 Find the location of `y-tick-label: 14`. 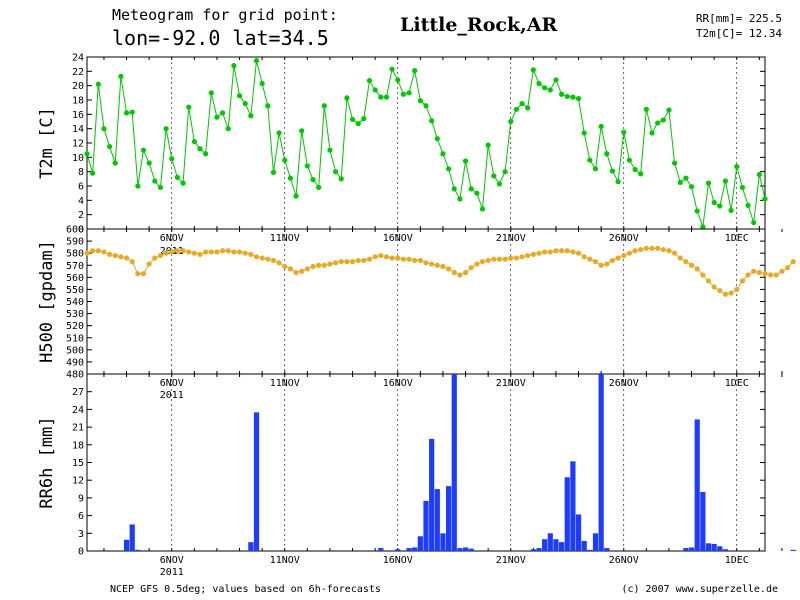

y-tick-label: 14 is located at coordinates (78, 129).